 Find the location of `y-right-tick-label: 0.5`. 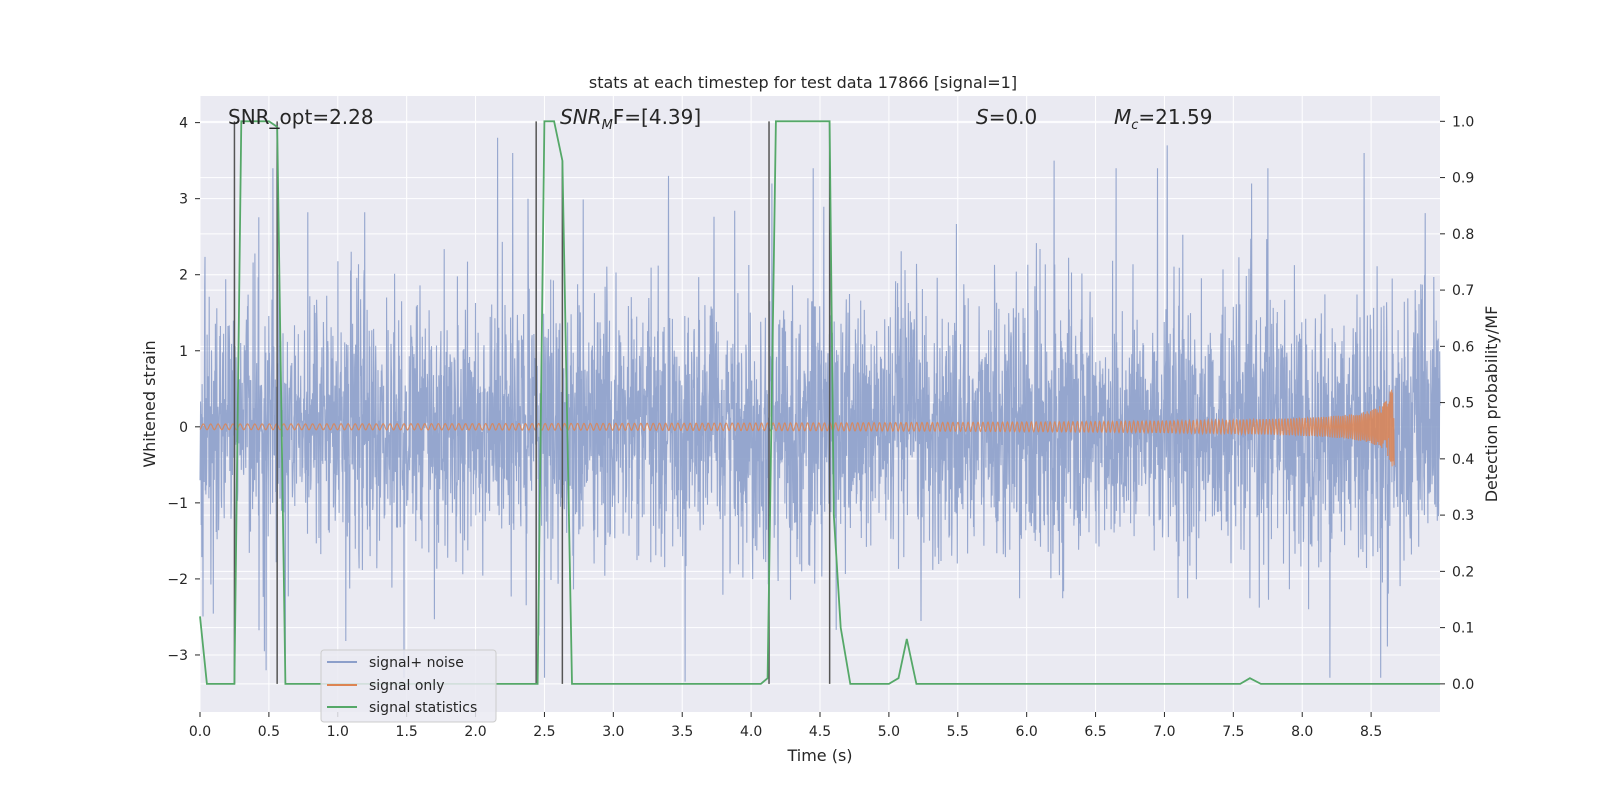

y-right-tick-label: 0.5 is located at coordinates (1463, 404).